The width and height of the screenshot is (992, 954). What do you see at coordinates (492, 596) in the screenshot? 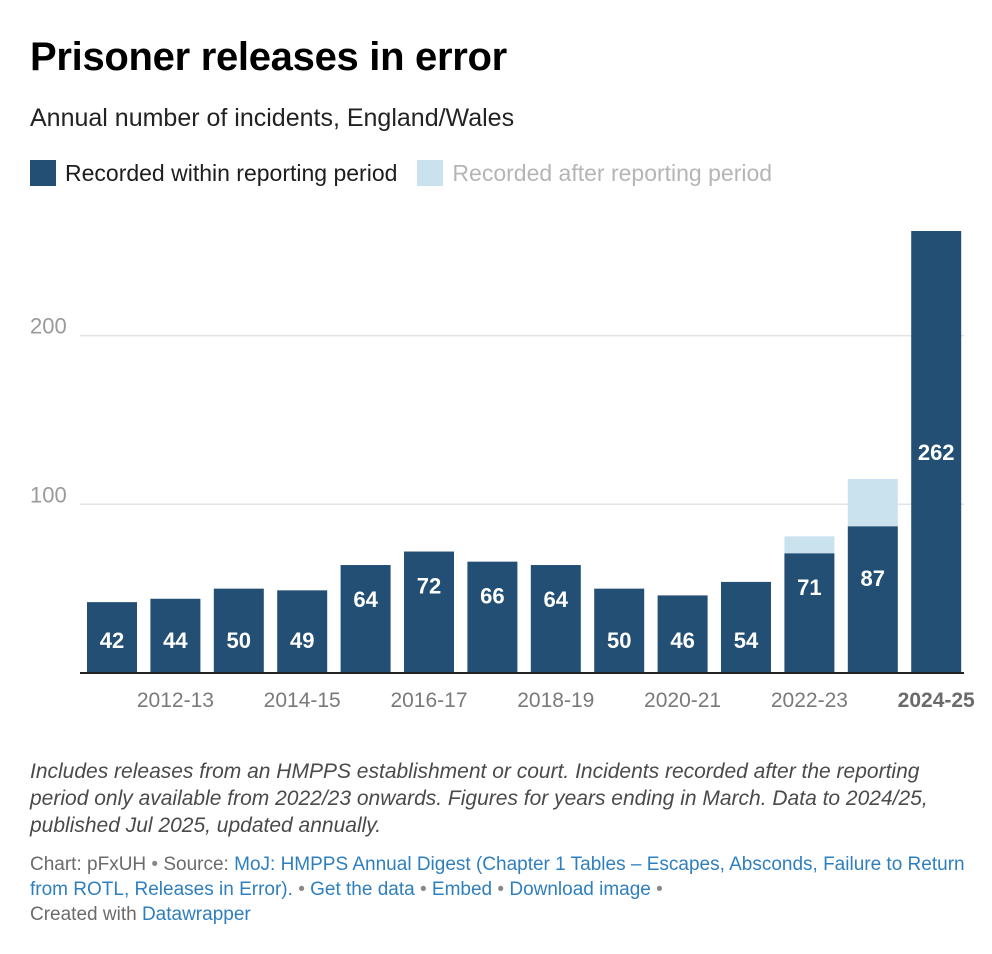
I see `data-label: 66` at bounding box center [492, 596].